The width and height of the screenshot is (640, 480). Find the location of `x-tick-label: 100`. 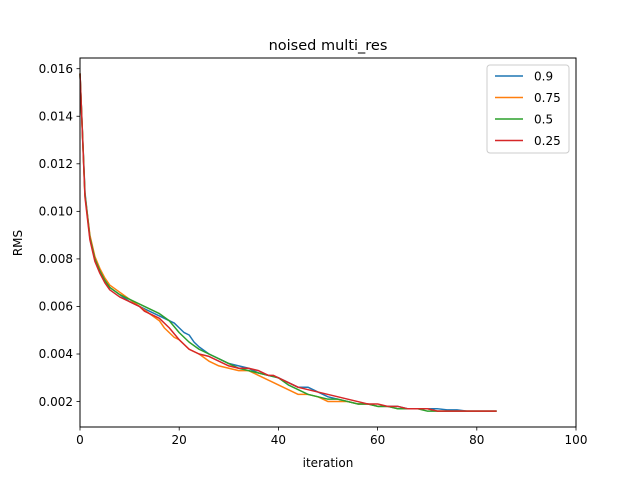

x-tick-label: 100 is located at coordinates (576, 440).